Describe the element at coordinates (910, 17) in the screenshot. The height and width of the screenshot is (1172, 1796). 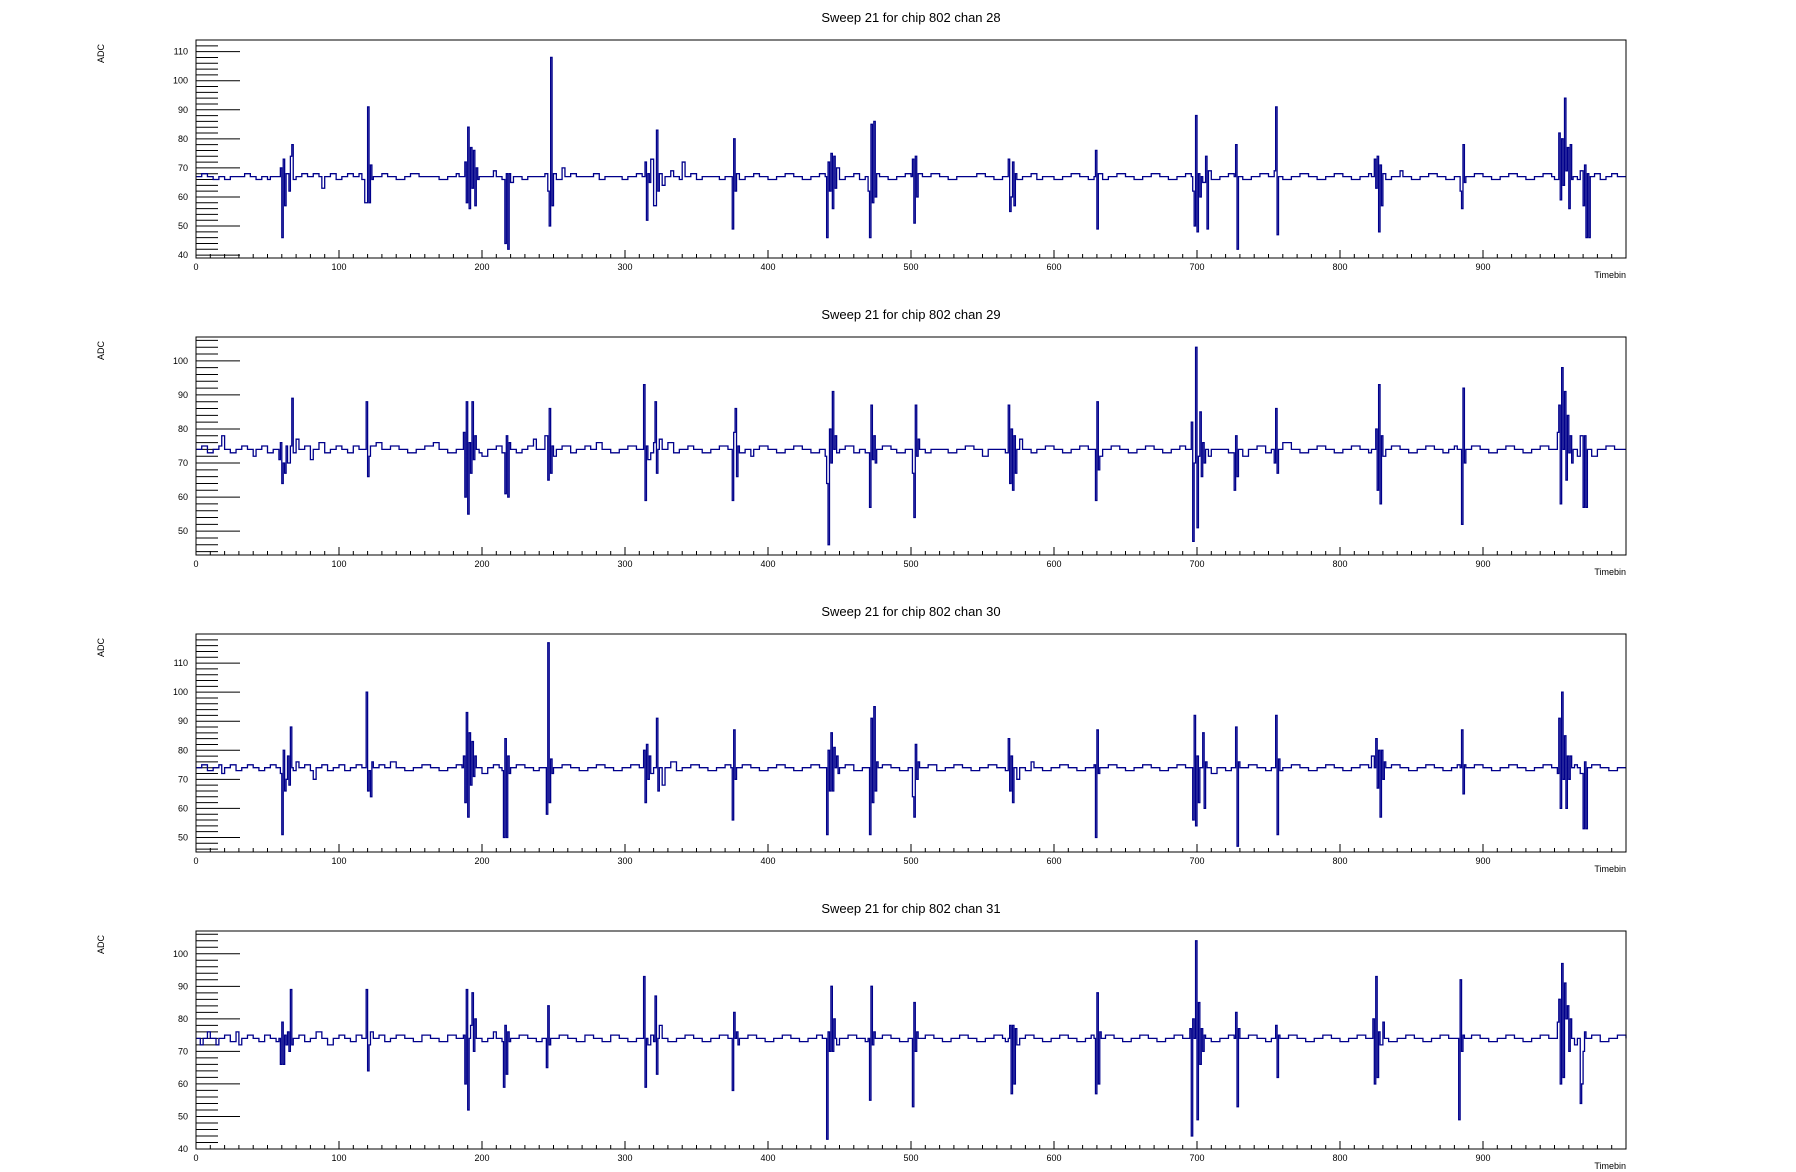
I see `chart-title: Sweep 21 for chip 802 chan 28` at that location.